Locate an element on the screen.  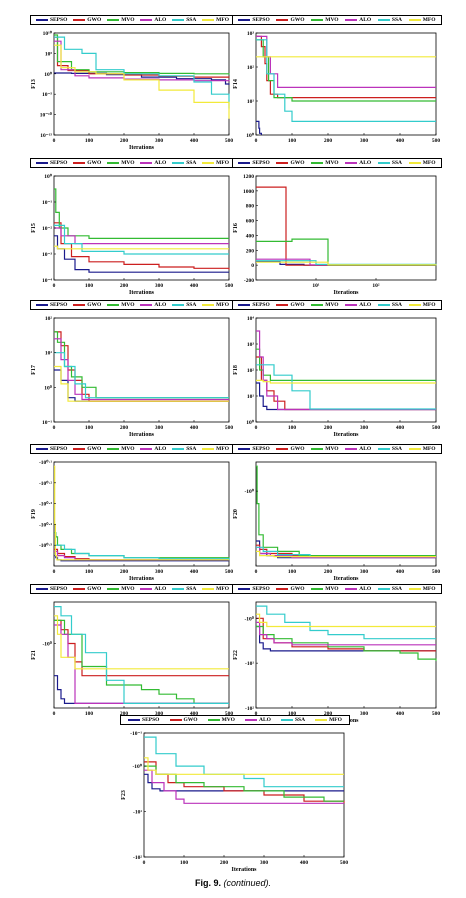
legend-F21: SEPSO GWO MVO ALO SSA MFO is located at coordinates (132, 589).